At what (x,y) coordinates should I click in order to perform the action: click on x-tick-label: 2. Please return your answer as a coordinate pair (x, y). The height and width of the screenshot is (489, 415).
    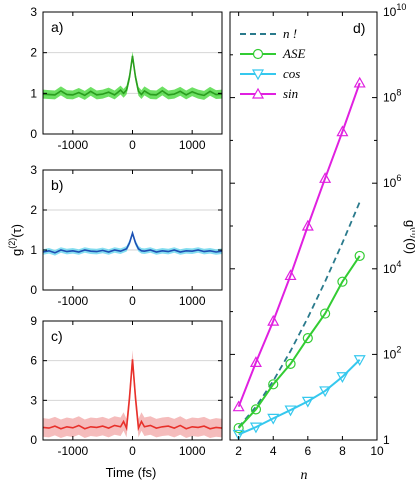
    Looking at the image, I should click on (238, 451).